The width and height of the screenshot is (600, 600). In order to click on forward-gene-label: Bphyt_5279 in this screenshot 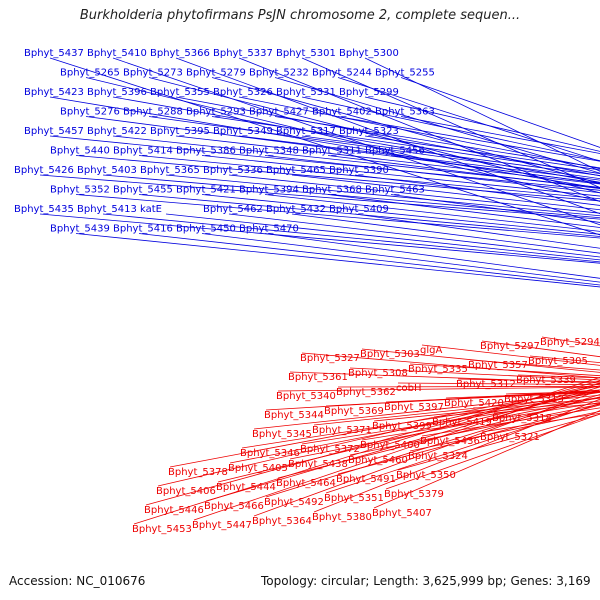, I will do `click(216, 73)`.